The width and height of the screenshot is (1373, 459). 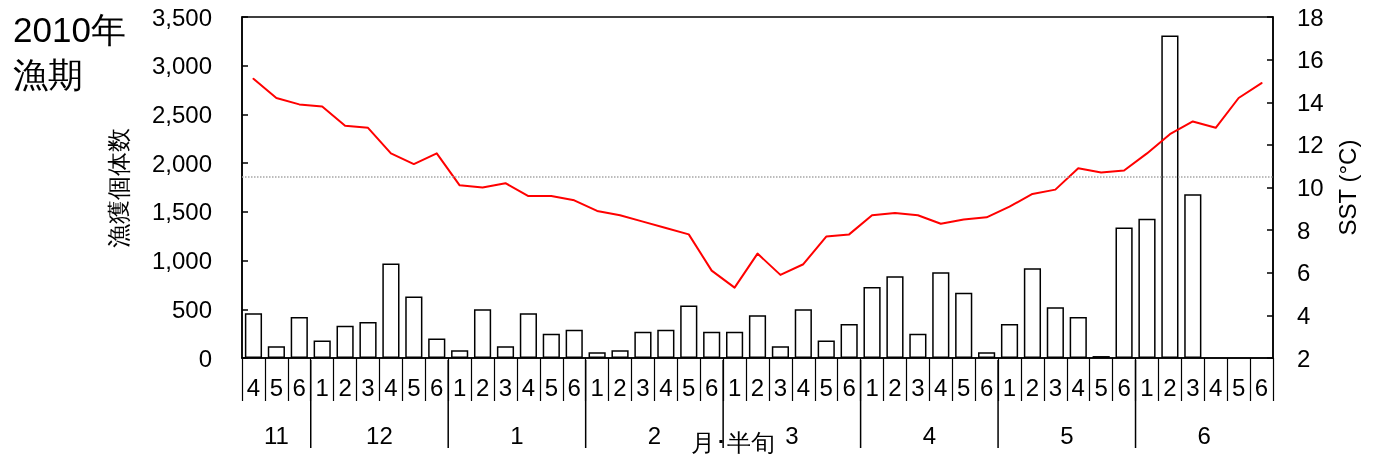 I want to click on y-tick-label: 2,500, so click(x=181, y=114).